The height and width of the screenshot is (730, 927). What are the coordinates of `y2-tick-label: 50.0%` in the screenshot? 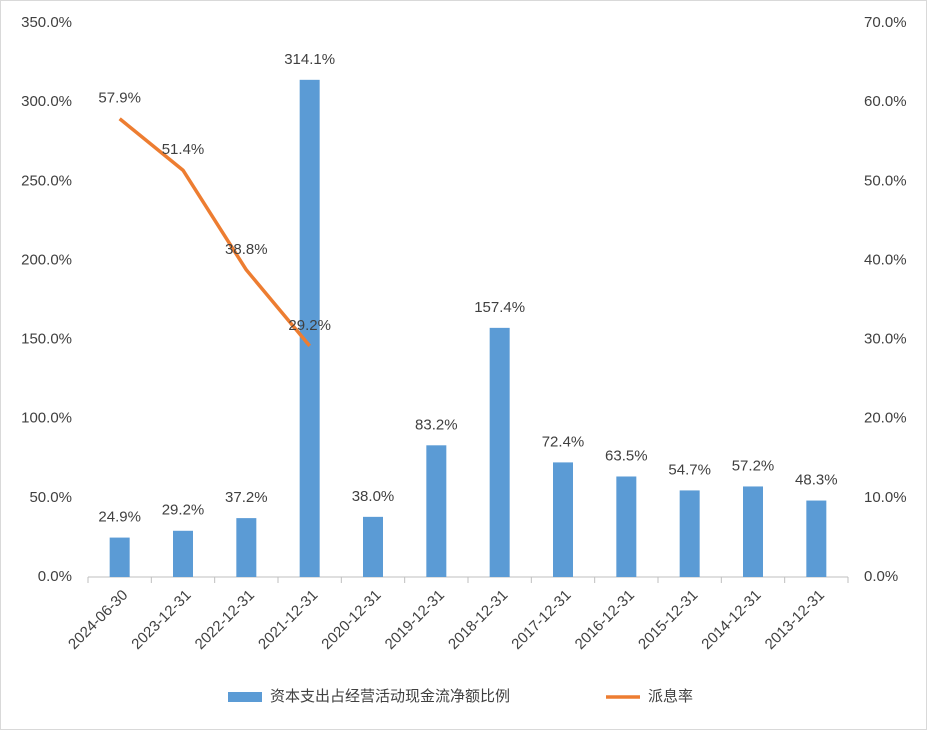 It's located at (885, 180).